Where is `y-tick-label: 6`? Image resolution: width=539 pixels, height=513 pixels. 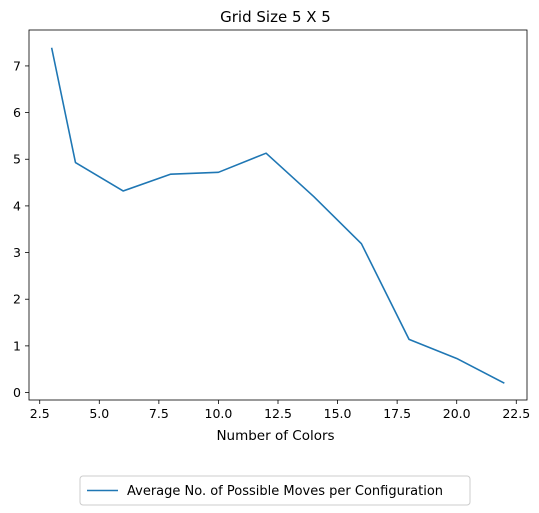 y-tick-label: 6 is located at coordinates (17, 112).